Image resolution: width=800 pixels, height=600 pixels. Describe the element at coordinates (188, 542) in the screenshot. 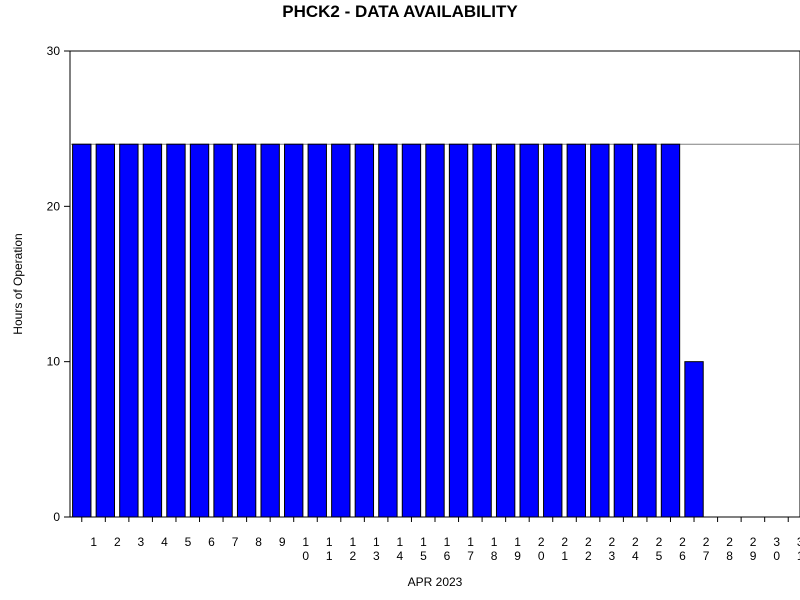

I see `x-tick-label-5: 5` at that location.